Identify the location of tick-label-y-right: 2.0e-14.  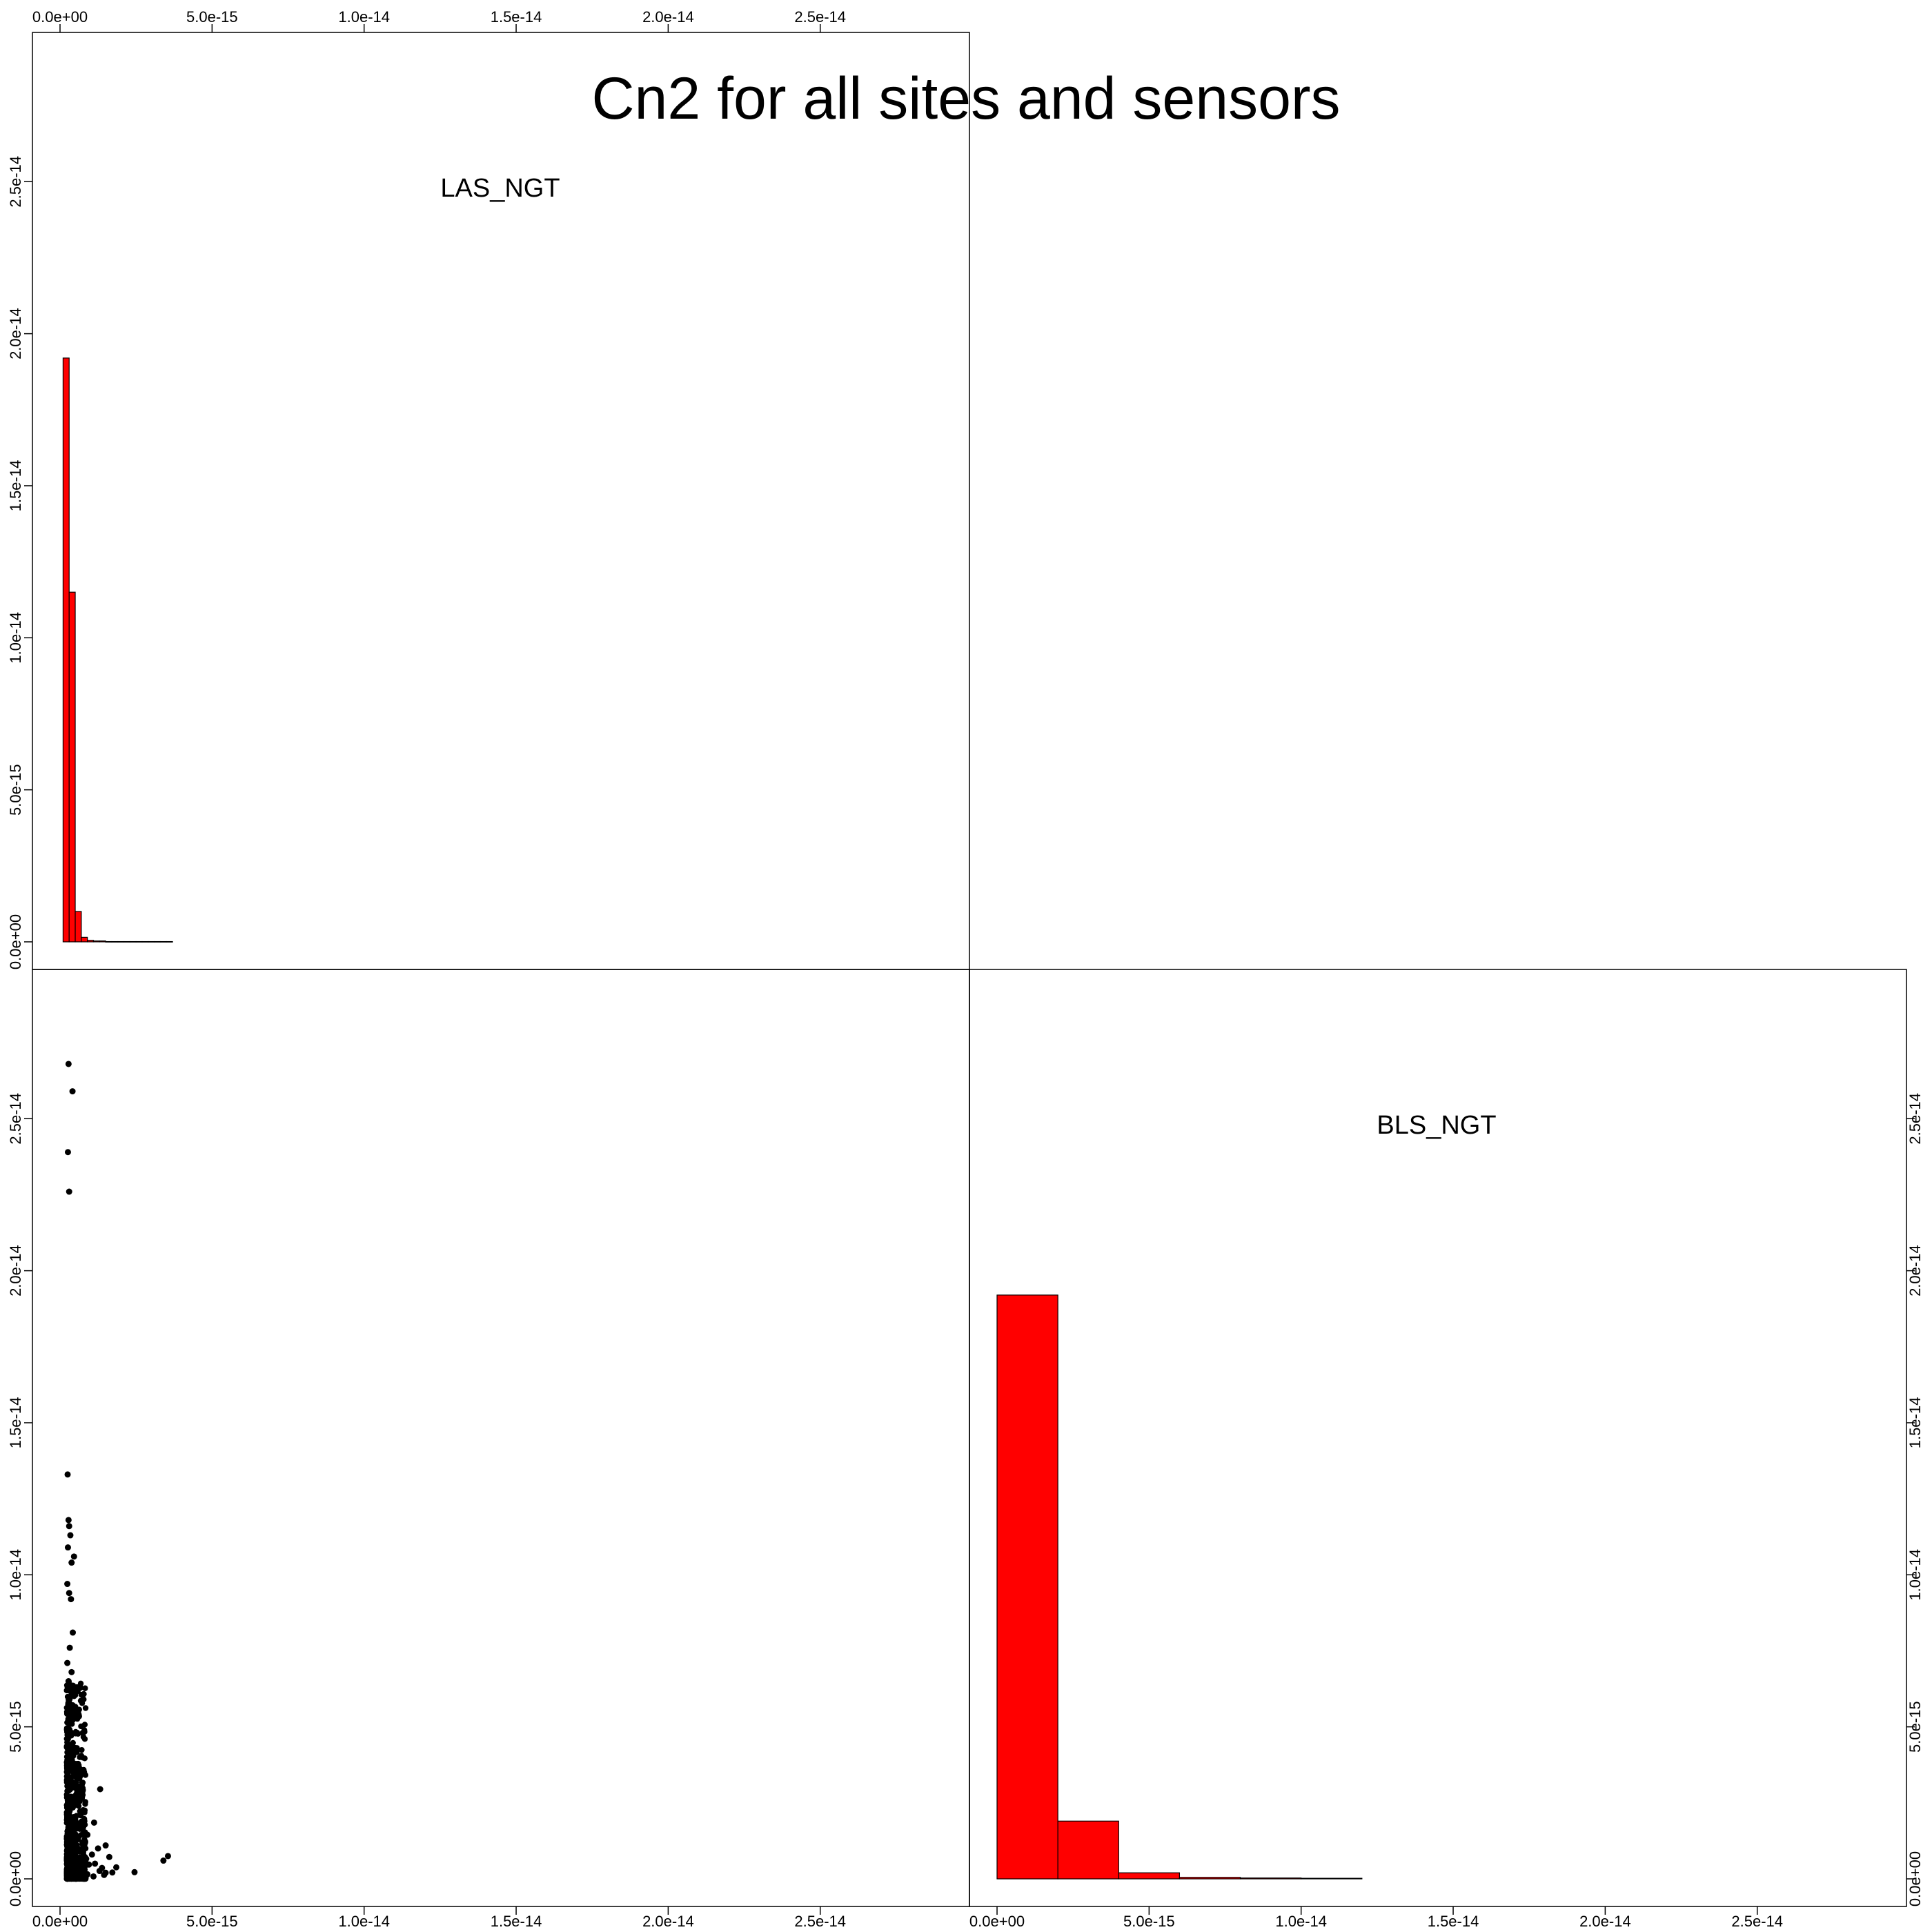
(1915, 1271).